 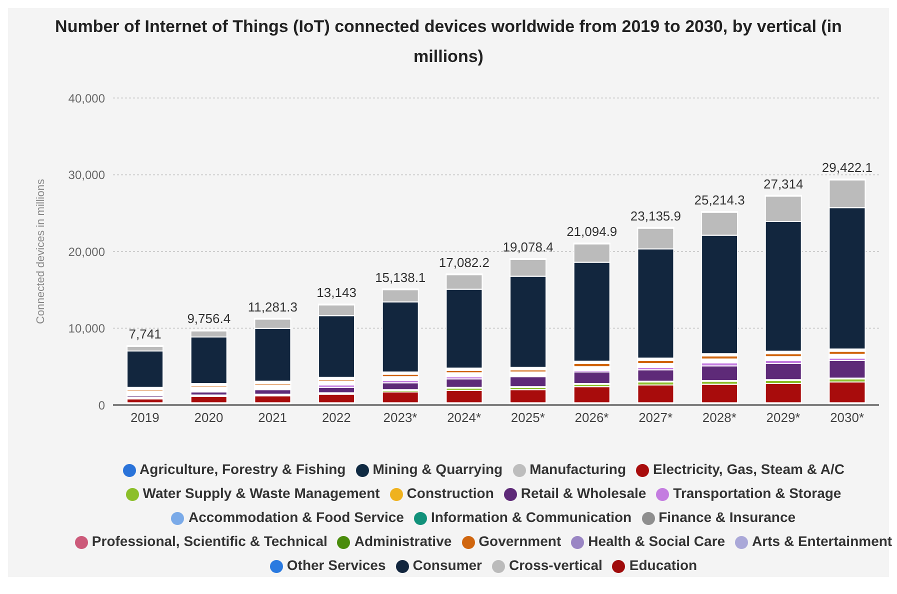 What do you see at coordinates (655, 418) in the screenshot?
I see `x-tick-label: 2027*` at bounding box center [655, 418].